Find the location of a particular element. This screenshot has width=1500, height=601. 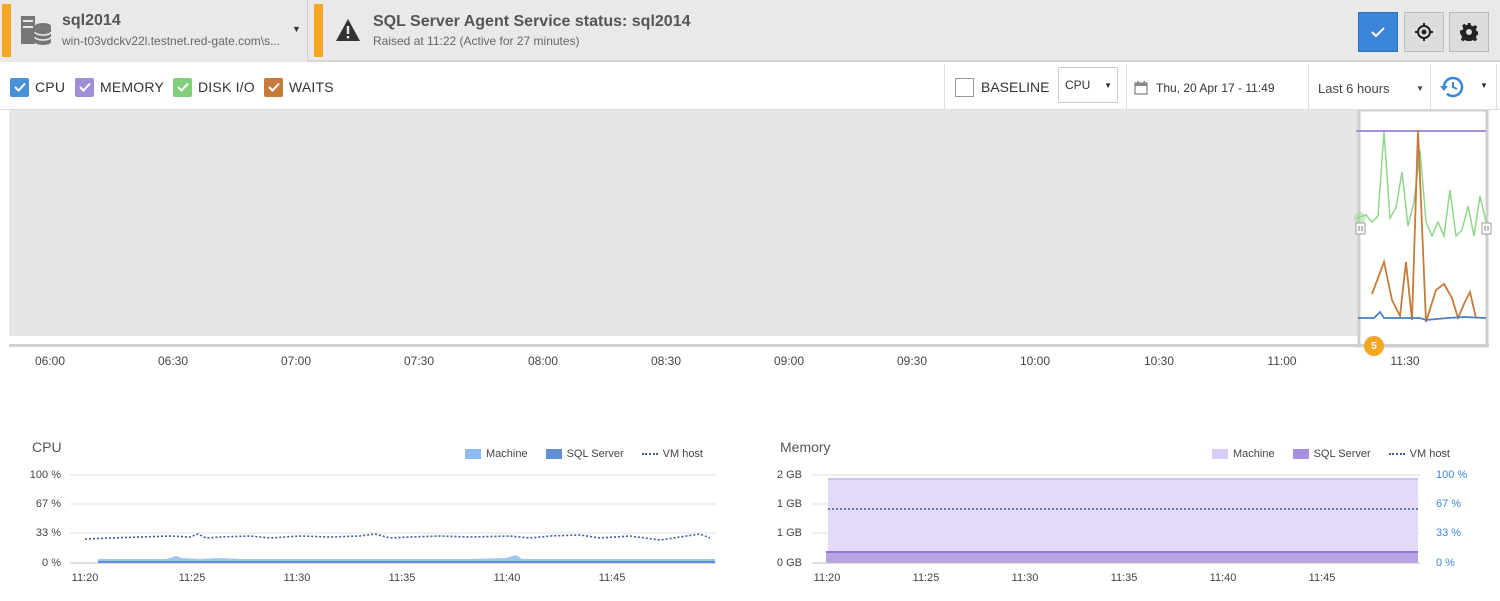

time-range-select: Last 6 hours ▼ is located at coordinates (1373, 88).